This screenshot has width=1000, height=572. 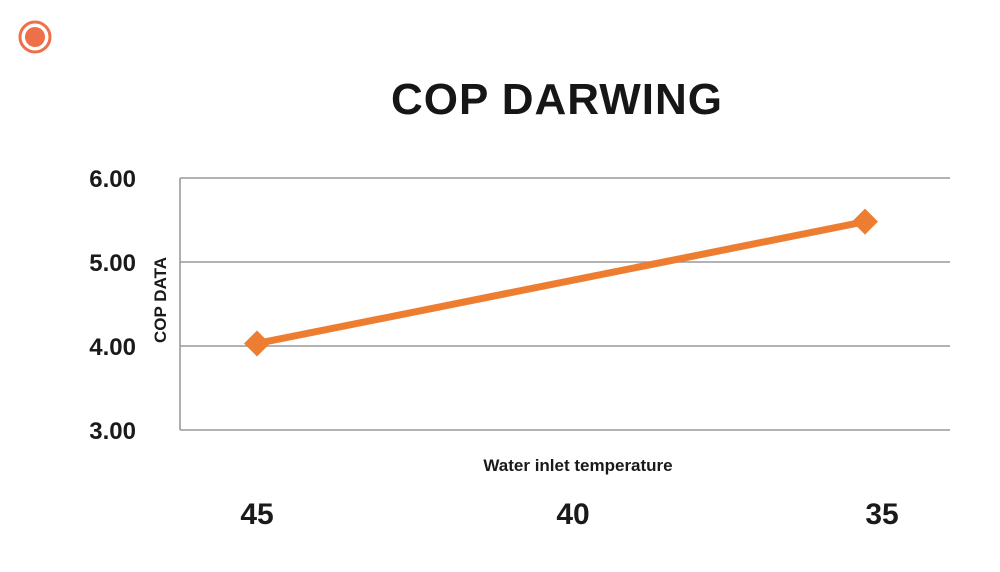 I want to click on x-tick-label: 45, so click(x=256, y=514).